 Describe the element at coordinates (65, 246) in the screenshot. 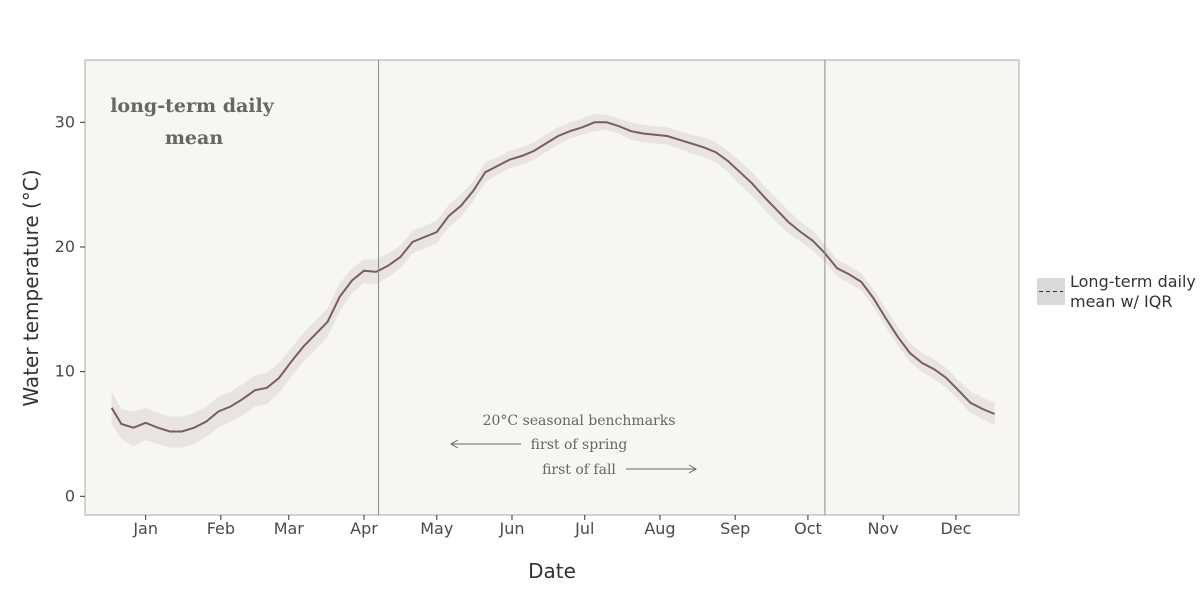

I see `y-tick-label: 20` at that location.